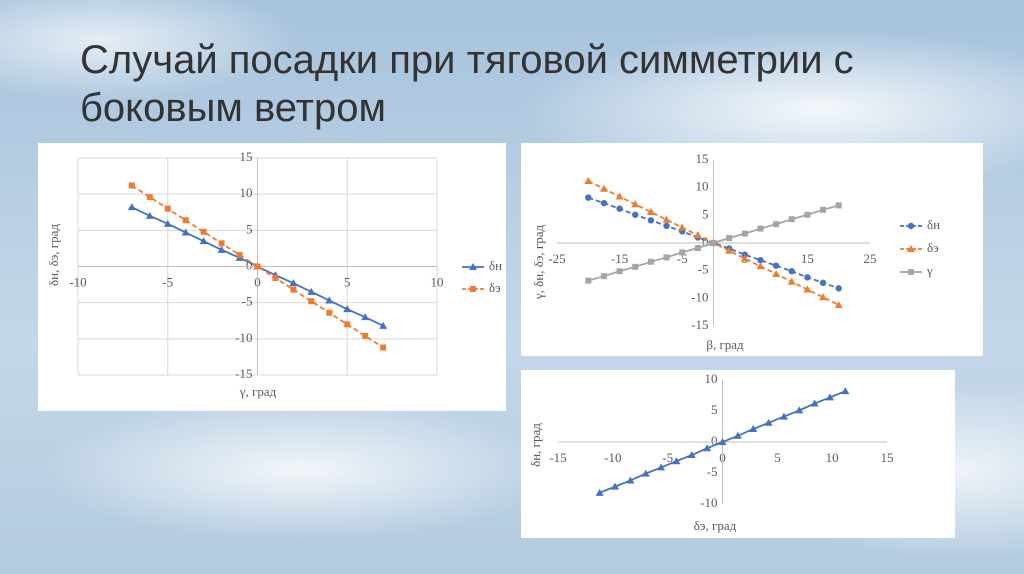 This screenshot has width=1024, height=574. I want to click on y-axis-title: γ, δн, δэ, град, so click(538, 262).